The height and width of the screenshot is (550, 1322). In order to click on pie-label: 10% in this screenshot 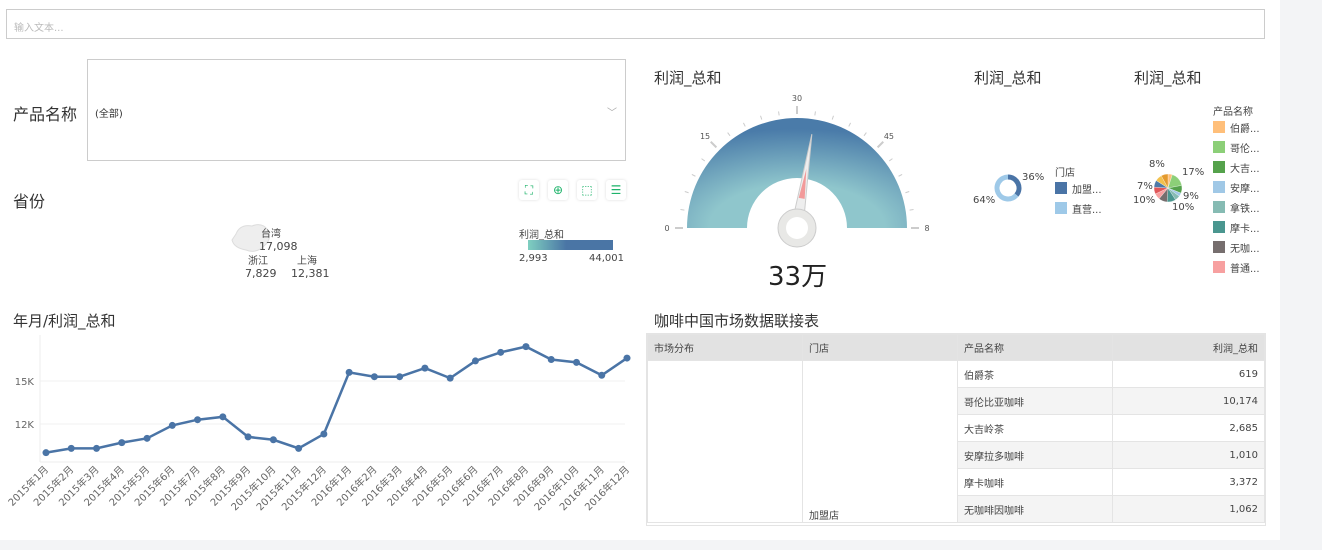, I will do `click(1144, 200)`.